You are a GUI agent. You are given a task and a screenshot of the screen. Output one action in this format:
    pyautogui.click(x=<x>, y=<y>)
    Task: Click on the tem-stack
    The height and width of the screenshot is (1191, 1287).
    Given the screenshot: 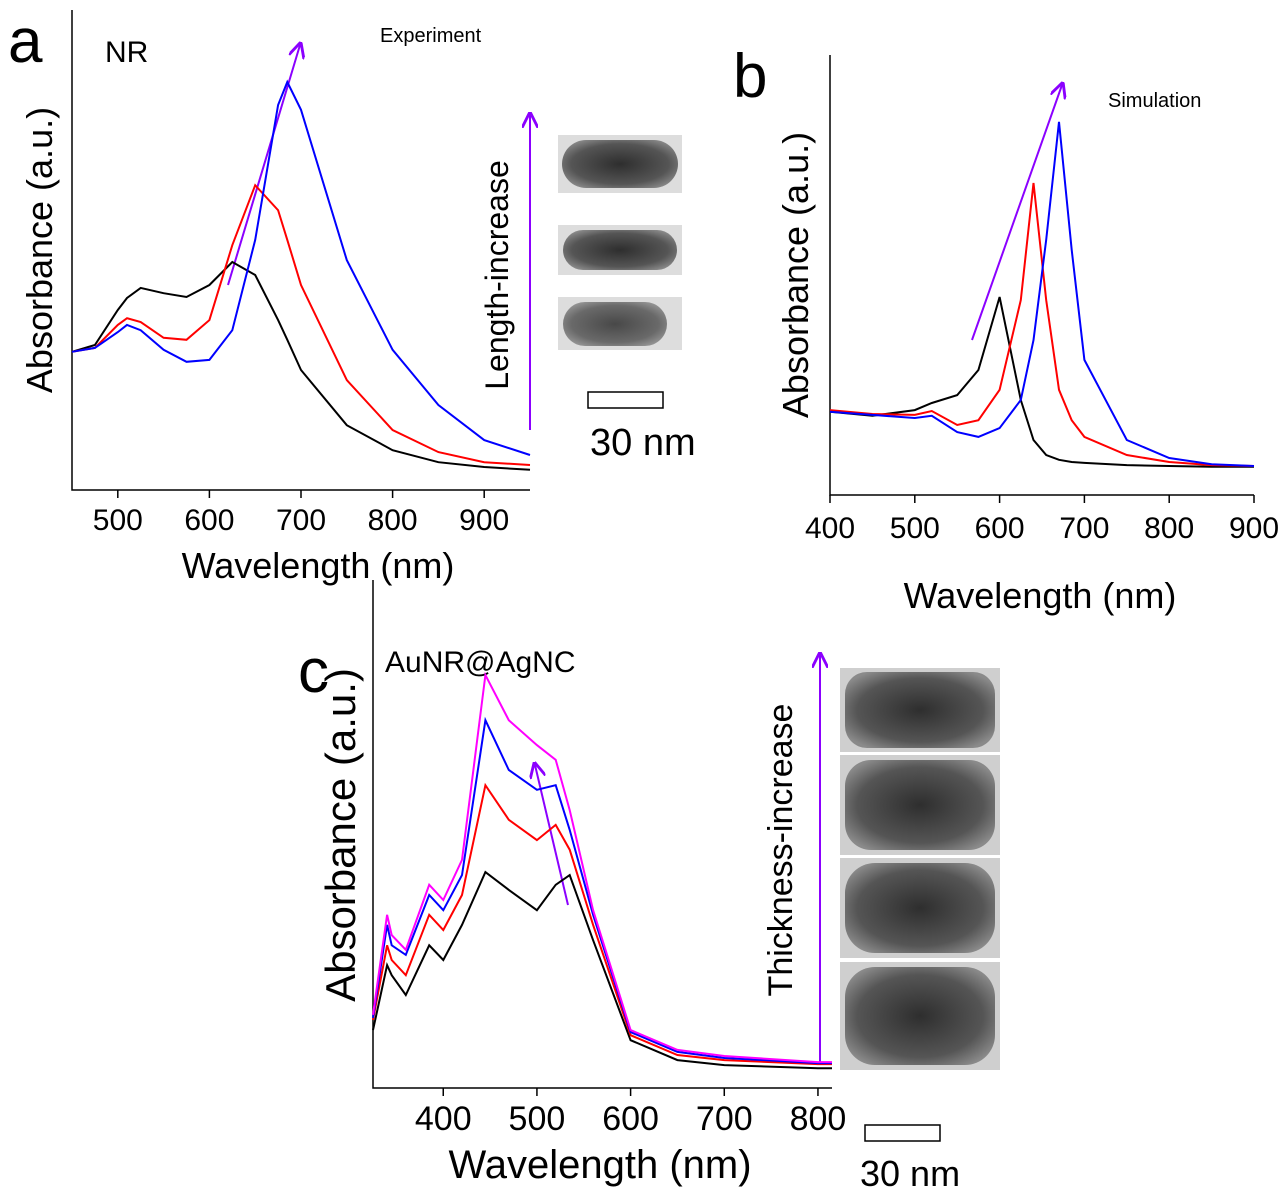 What is the action you would take?
    pyautogui.click(x=920, y=869)
    